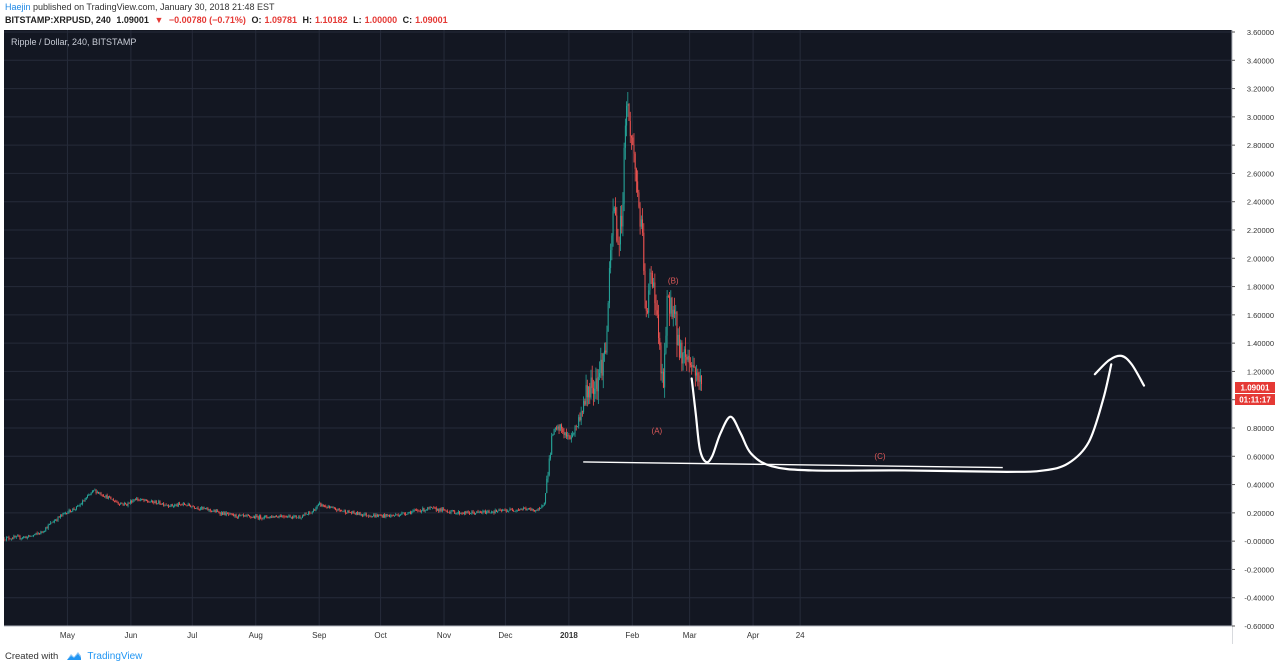 The height and width of the screenshot is (667, 1280). Describe the element at coordinates (115, 656) in the screenshot. I see `tradingview-link: TradingView` at that location.